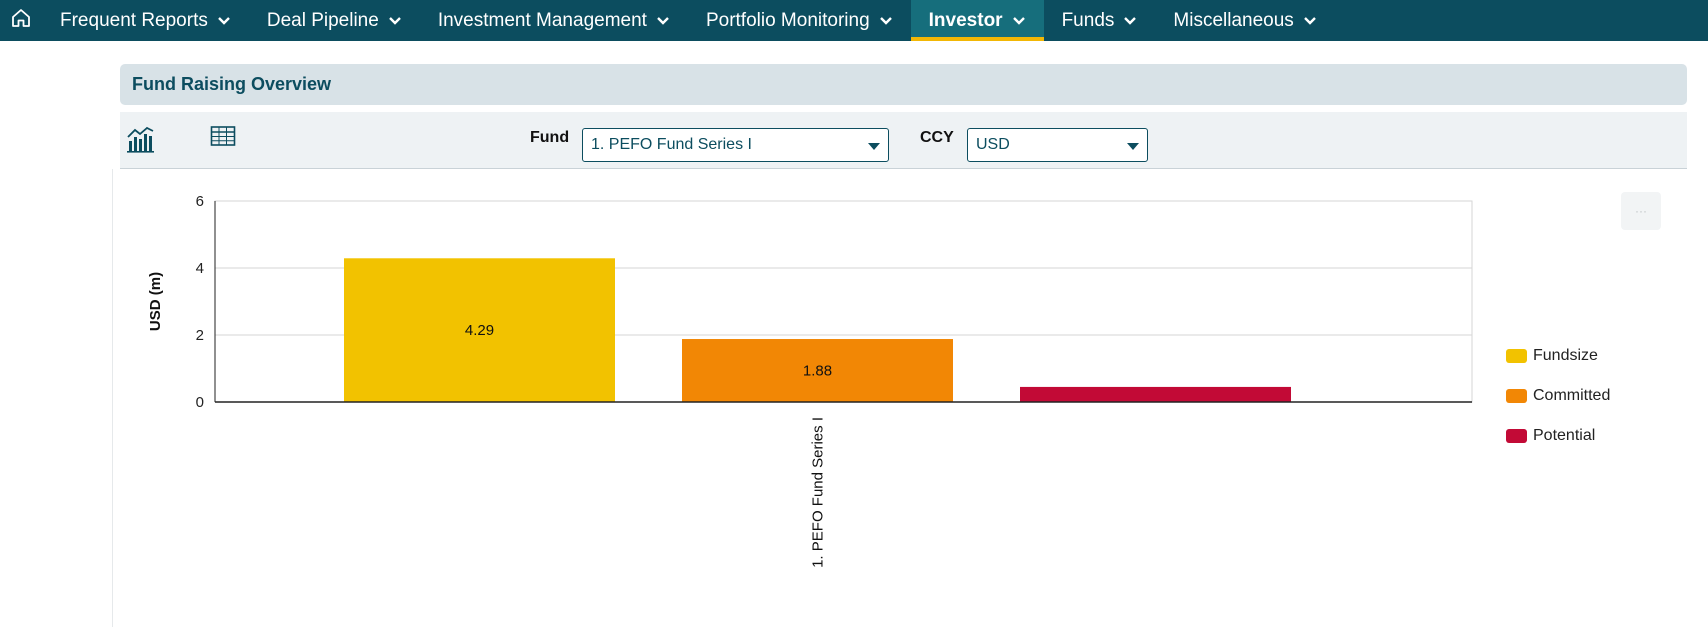 This screenshot has height=627, width=1708. I want to click on chart-view-icon, so click(141, 141).